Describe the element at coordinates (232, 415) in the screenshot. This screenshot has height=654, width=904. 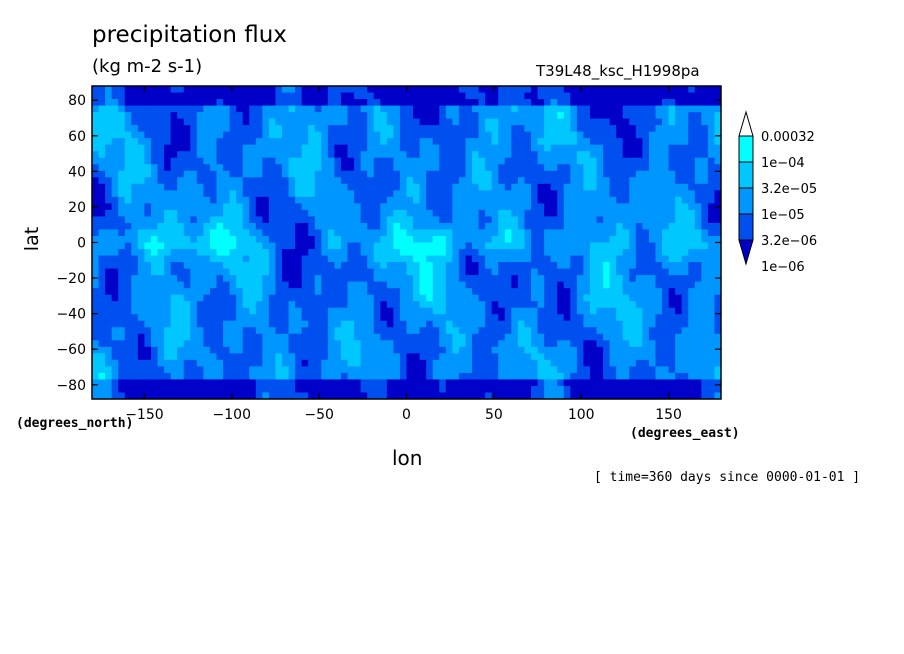
I see `x-tick-label: −100` at that location.